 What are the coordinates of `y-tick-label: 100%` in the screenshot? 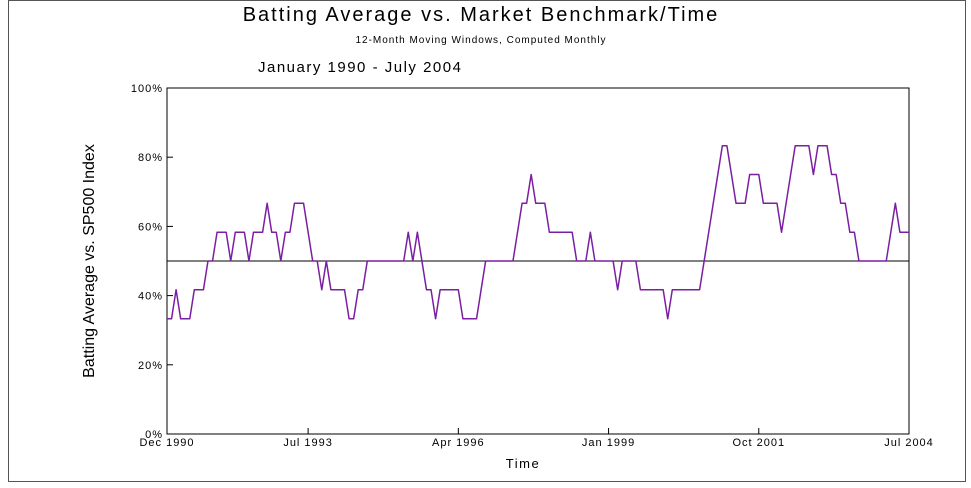 It's located at (147, 89).